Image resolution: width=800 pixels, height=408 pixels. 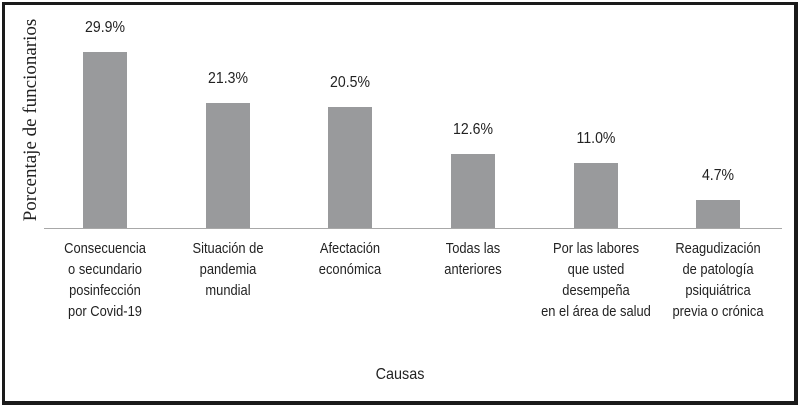 I want to click on category-label: Situación de pandemia mundial, so click(x=228, y=269).